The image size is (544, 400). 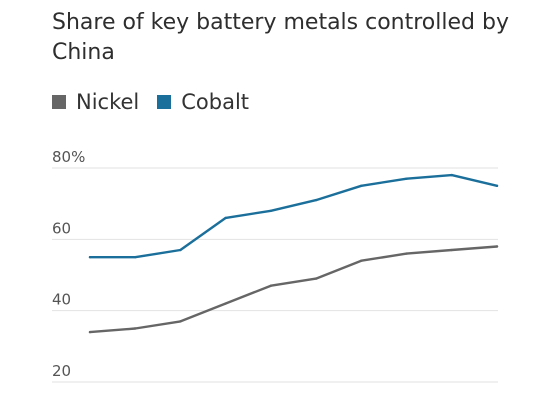 What do you see at coordinates (68, 264) in the screenshot?
I see `y-axis-ticks: 20 40 60 80%` at bounding box center [68, 264].